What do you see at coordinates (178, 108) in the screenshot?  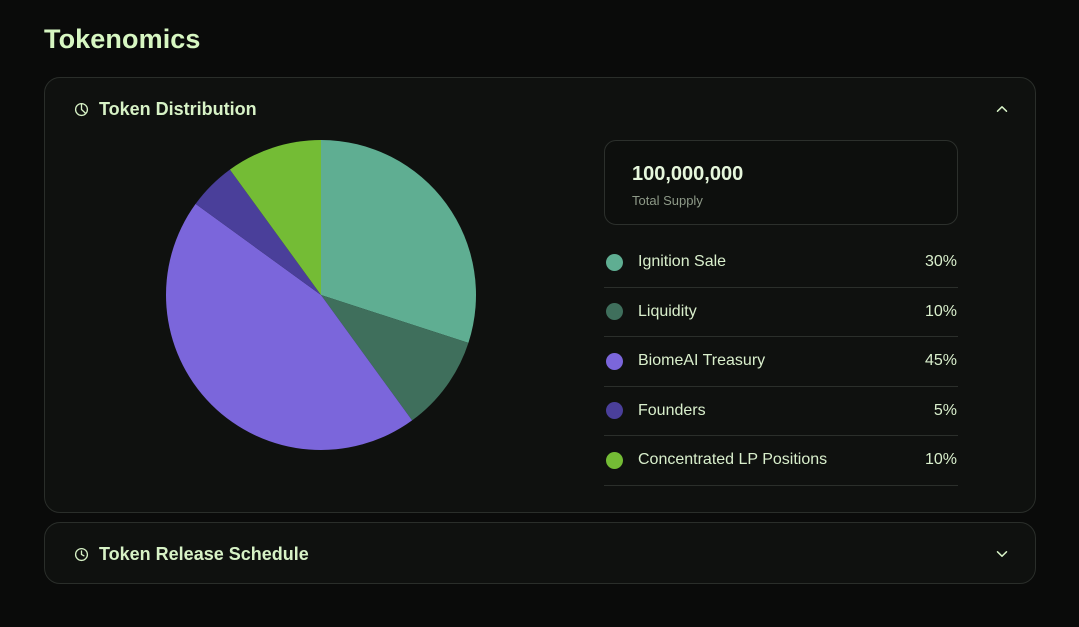 I see `token-distribution-title: Token Distribution` at bounding box center [178, 108].